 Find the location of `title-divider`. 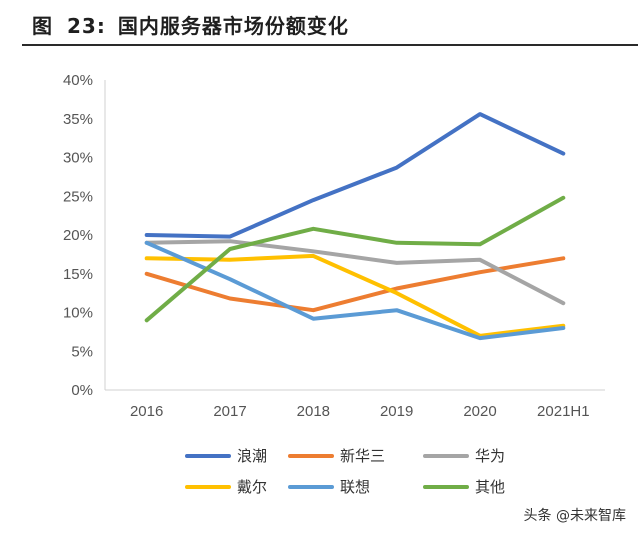

title-divider is located at coordinates (330, 45).